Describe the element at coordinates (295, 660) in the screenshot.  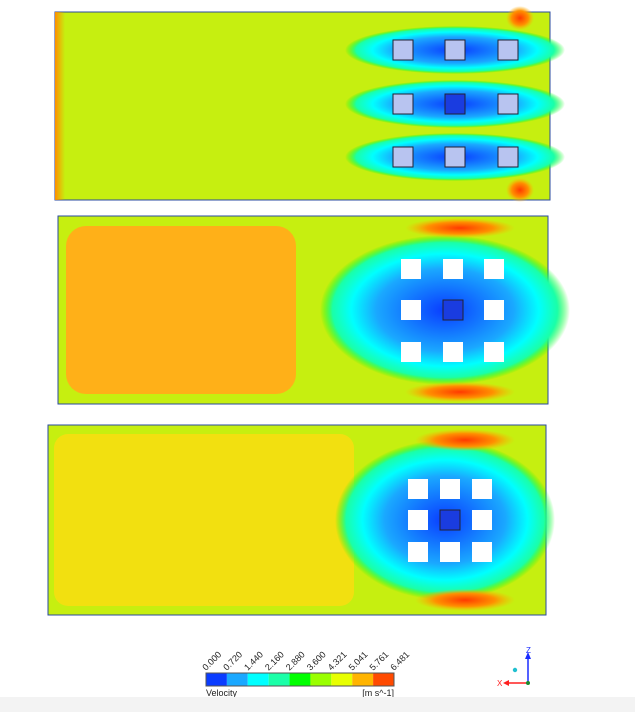
I see `colorbar-tick-label: 2.880` at that location.